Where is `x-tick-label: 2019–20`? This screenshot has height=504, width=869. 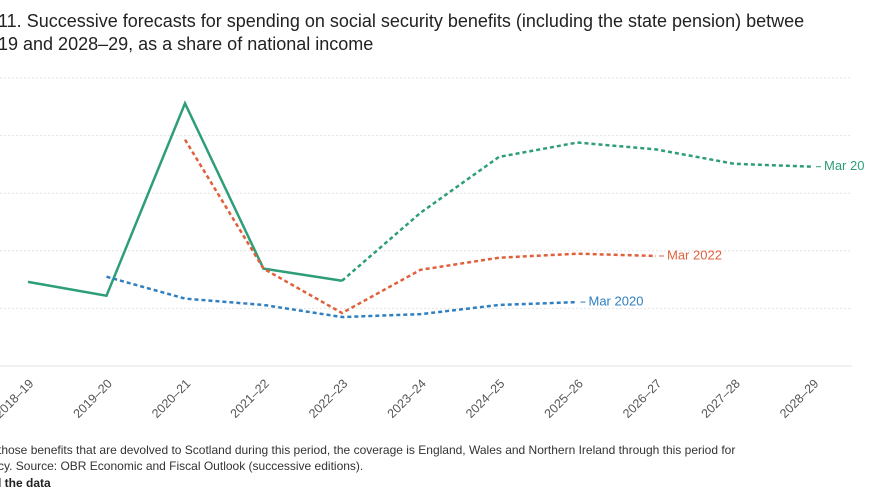
x-tick-label: 2019–20 is located at coordinates (93, 399).